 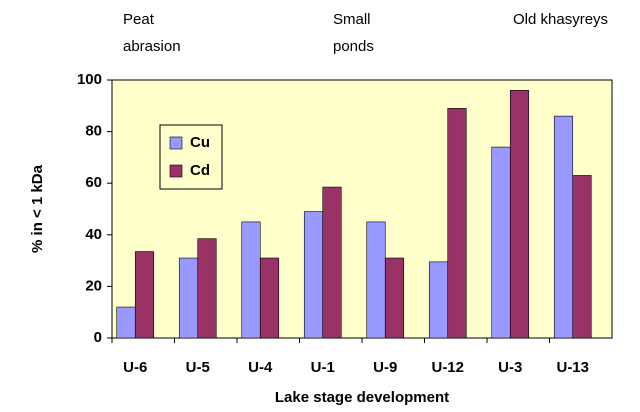 What do you see at coordinates (191, 157) in the screenshot?
I see `legend-box` at bounding box center [191, 157].